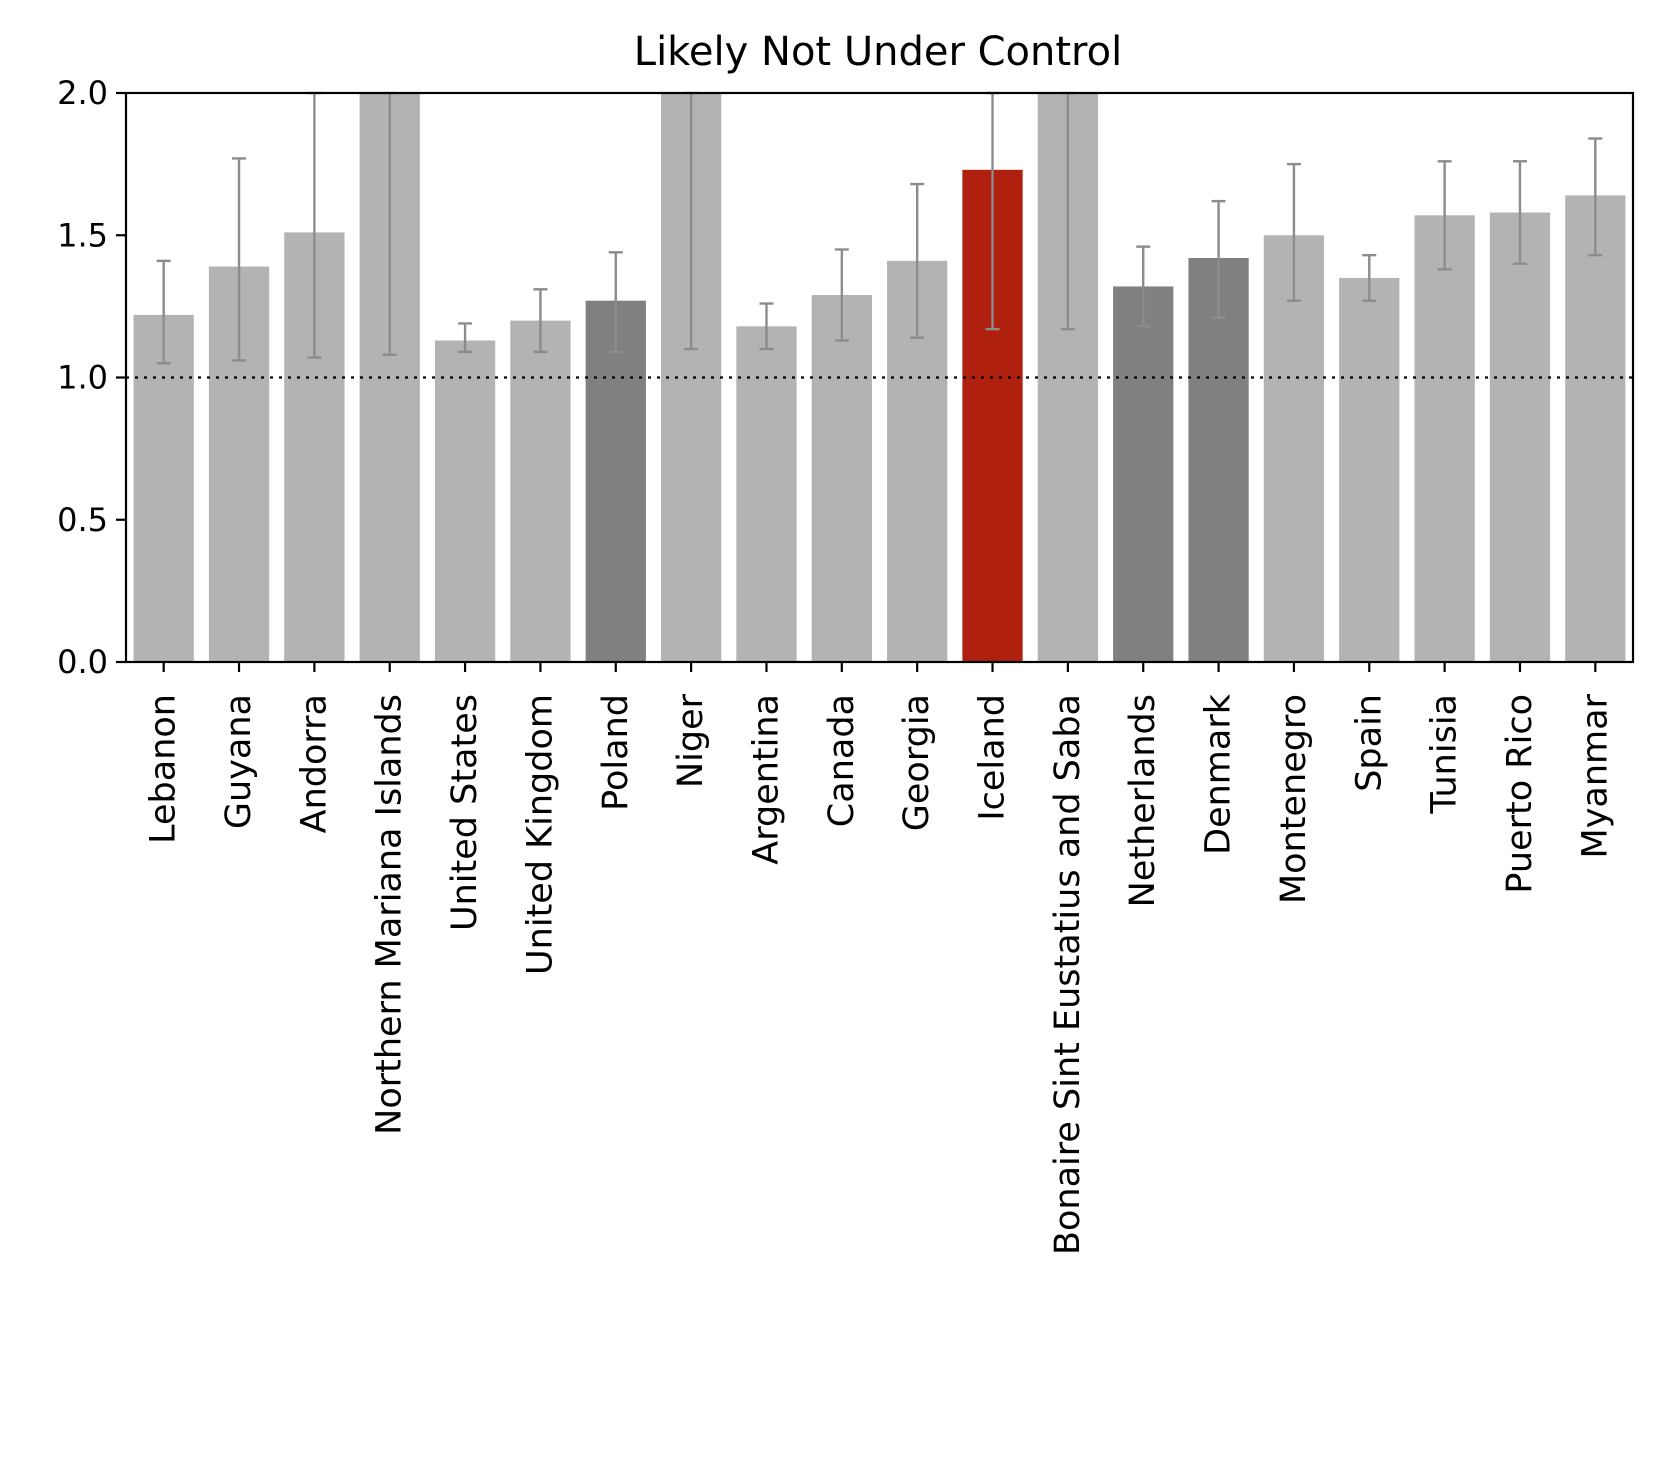 Image resolution: width=1657 pixels, height=1458 pixels. Describe the element at coordinates (164, 769) in the screenshot. I see `x-tick-label: Lebanon` at that location.